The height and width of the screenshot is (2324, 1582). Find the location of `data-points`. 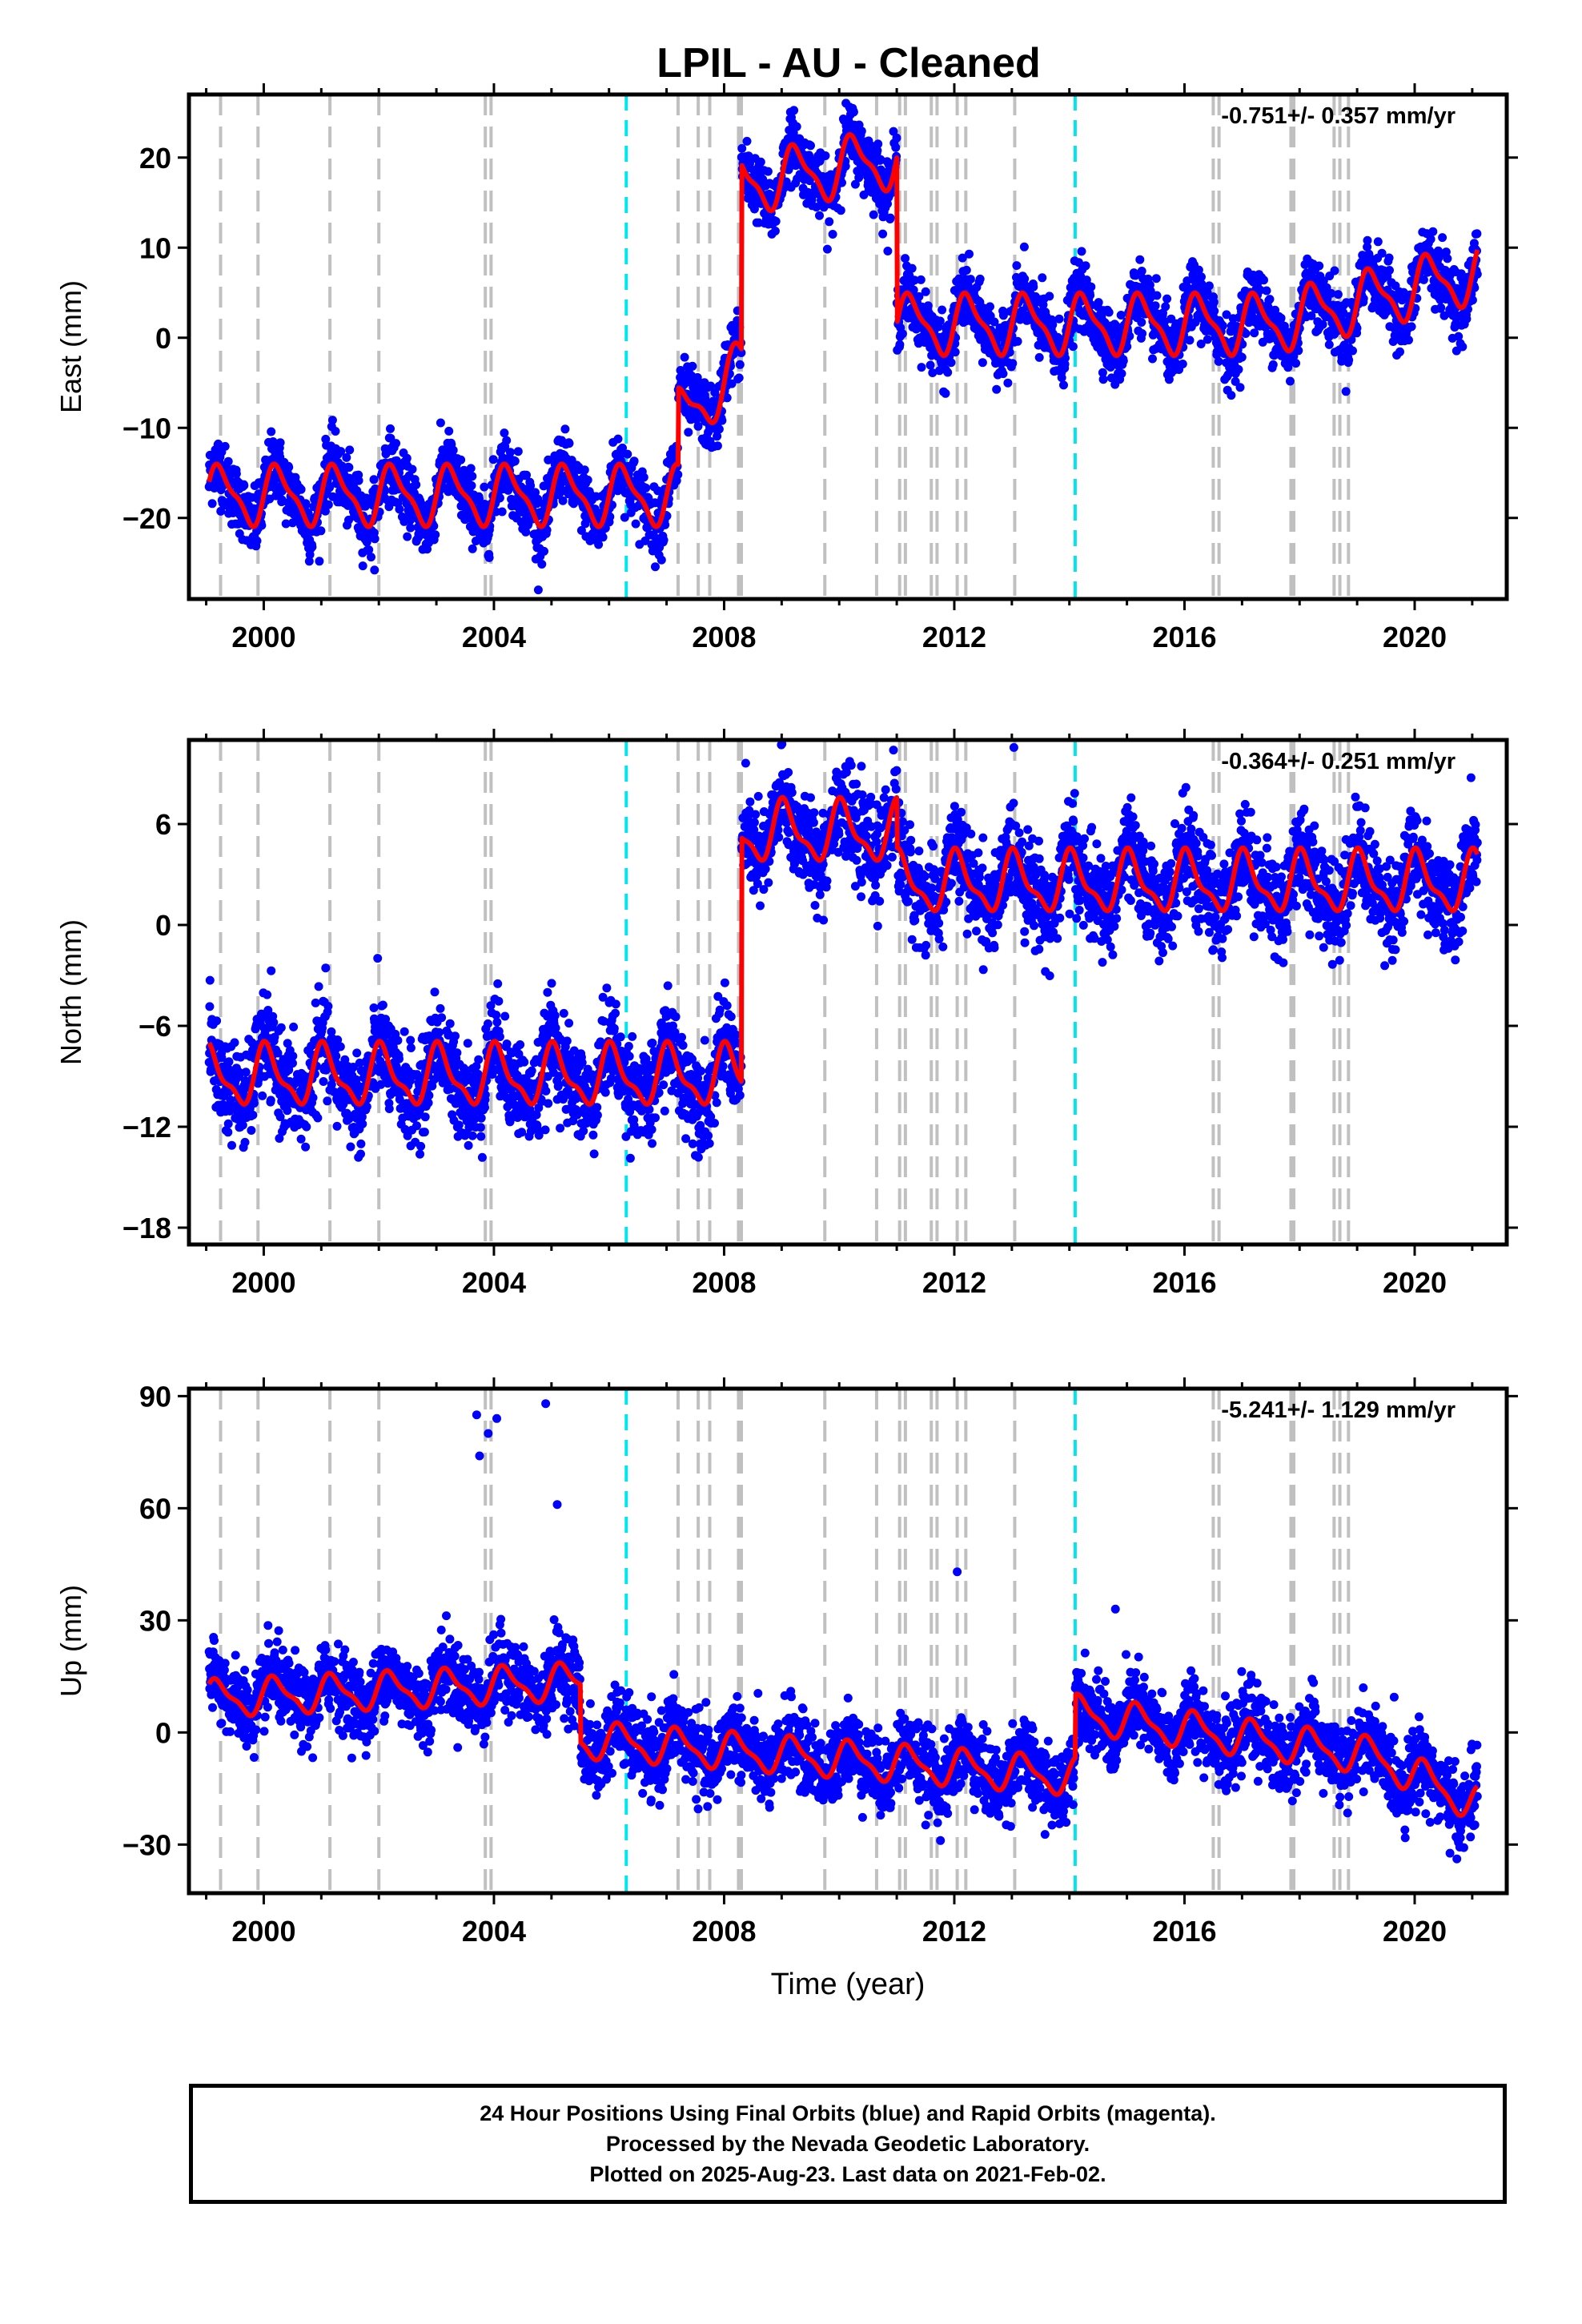

data-points is located at coordinates (843, 951).